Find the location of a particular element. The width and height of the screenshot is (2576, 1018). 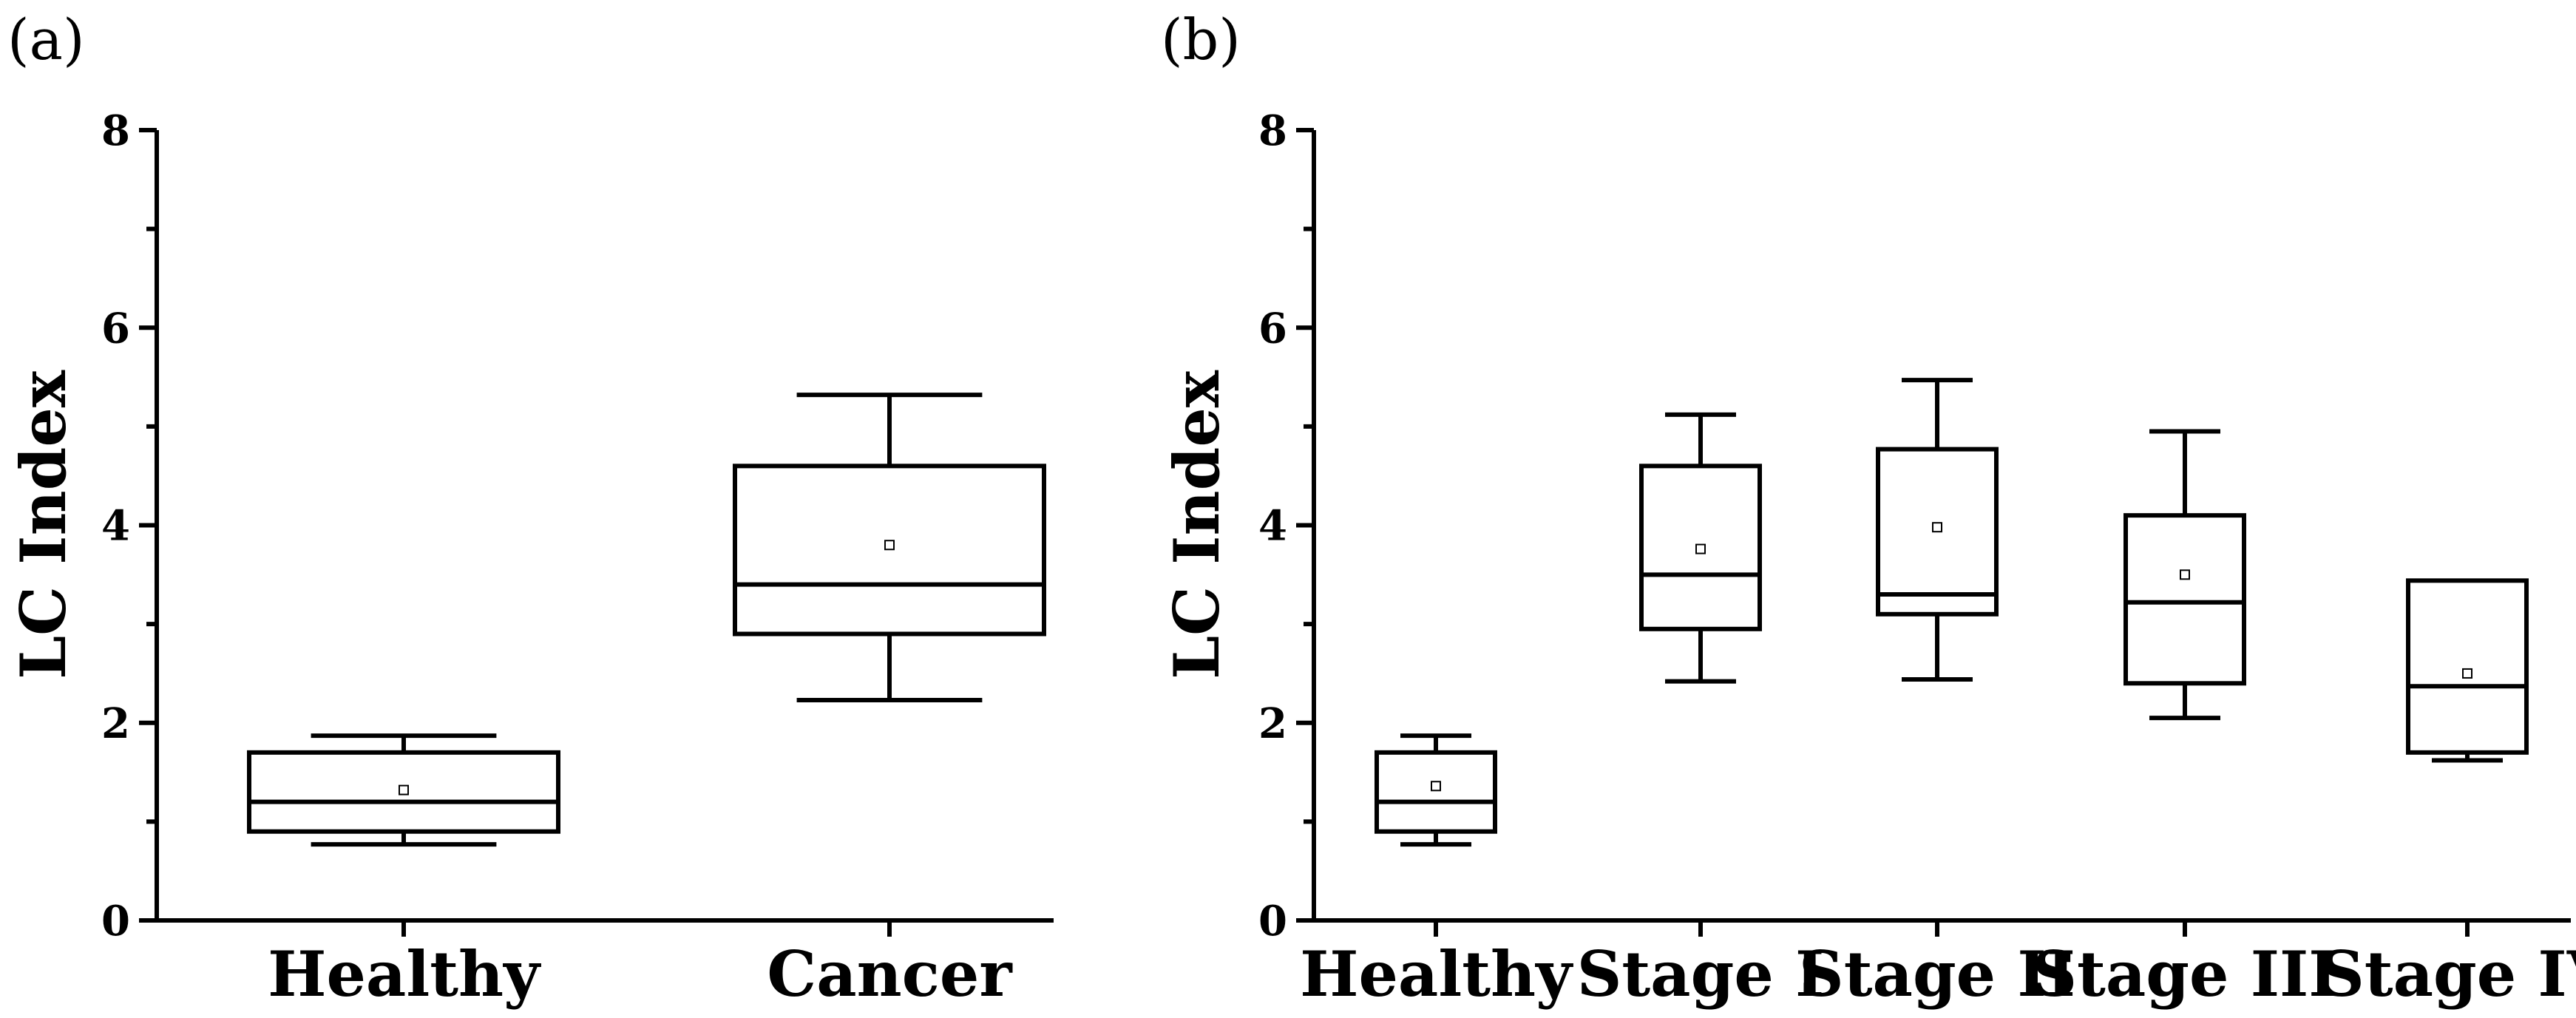

box-stage-i is located at coordinates (1700, 548).